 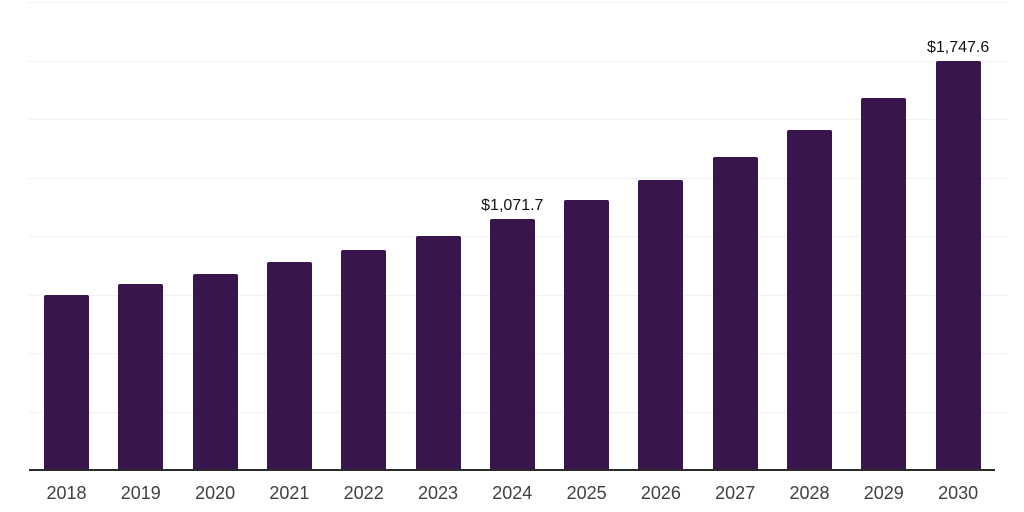 What do you see at coordinates (141, 376) in the screenshot?
I see `bar-2019` at bounding box center [141, 376].